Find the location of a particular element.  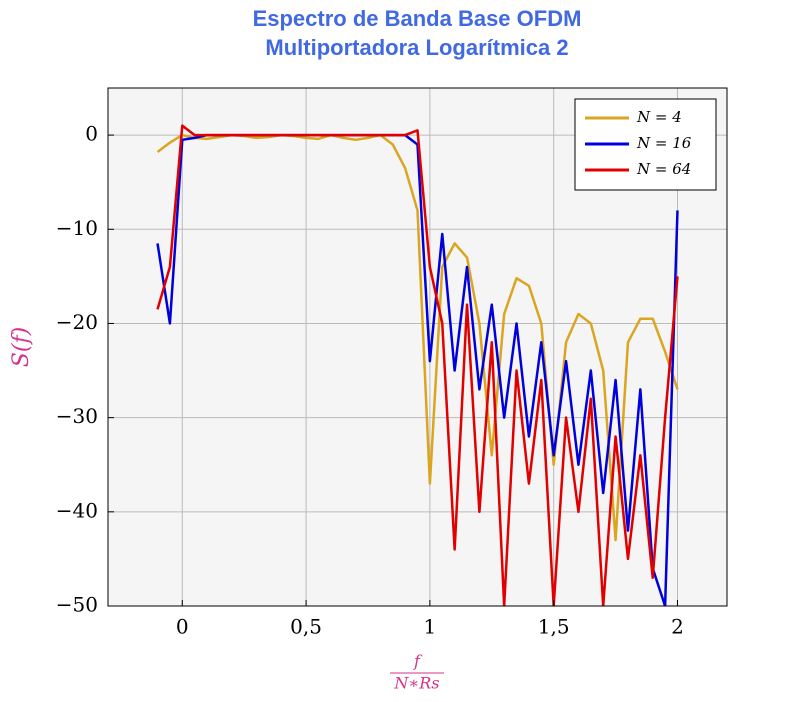

legend-label: N = 16 is located at coordinates (664, 143).